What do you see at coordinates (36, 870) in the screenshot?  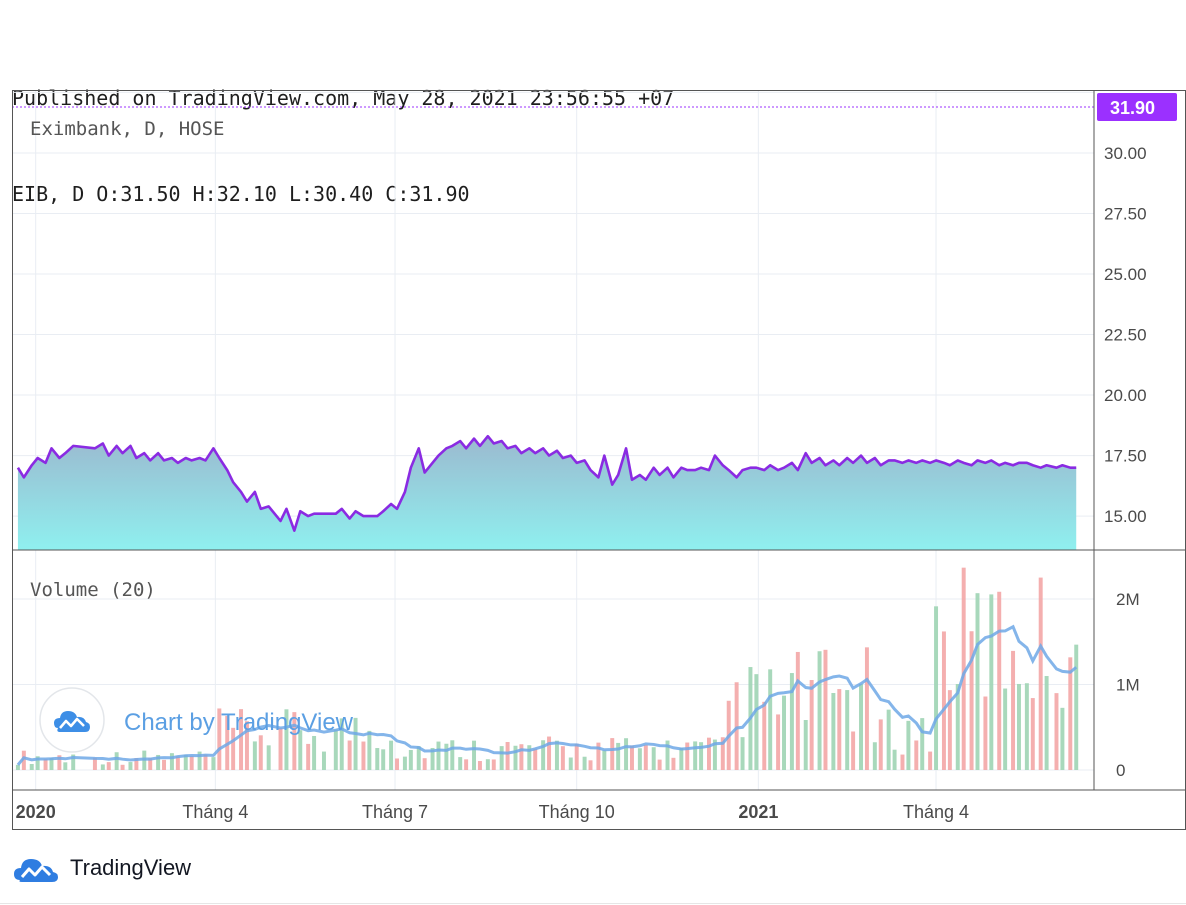 I see `tradingview-logo-icon` at bounding box center [36, 870].